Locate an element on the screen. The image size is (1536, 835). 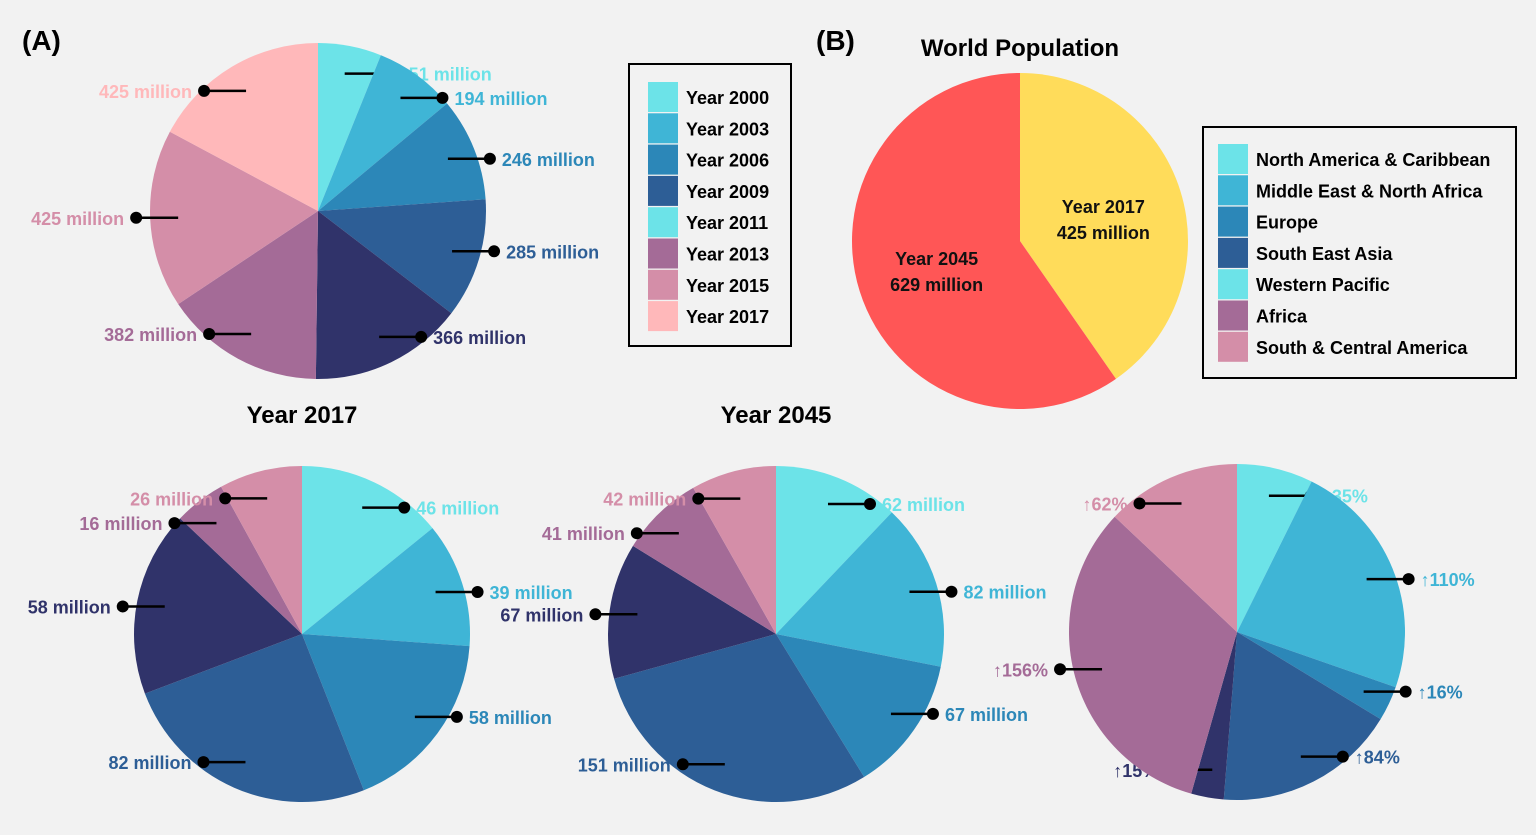
slice-data-label: 26 million is located at coordinates (171, 499).